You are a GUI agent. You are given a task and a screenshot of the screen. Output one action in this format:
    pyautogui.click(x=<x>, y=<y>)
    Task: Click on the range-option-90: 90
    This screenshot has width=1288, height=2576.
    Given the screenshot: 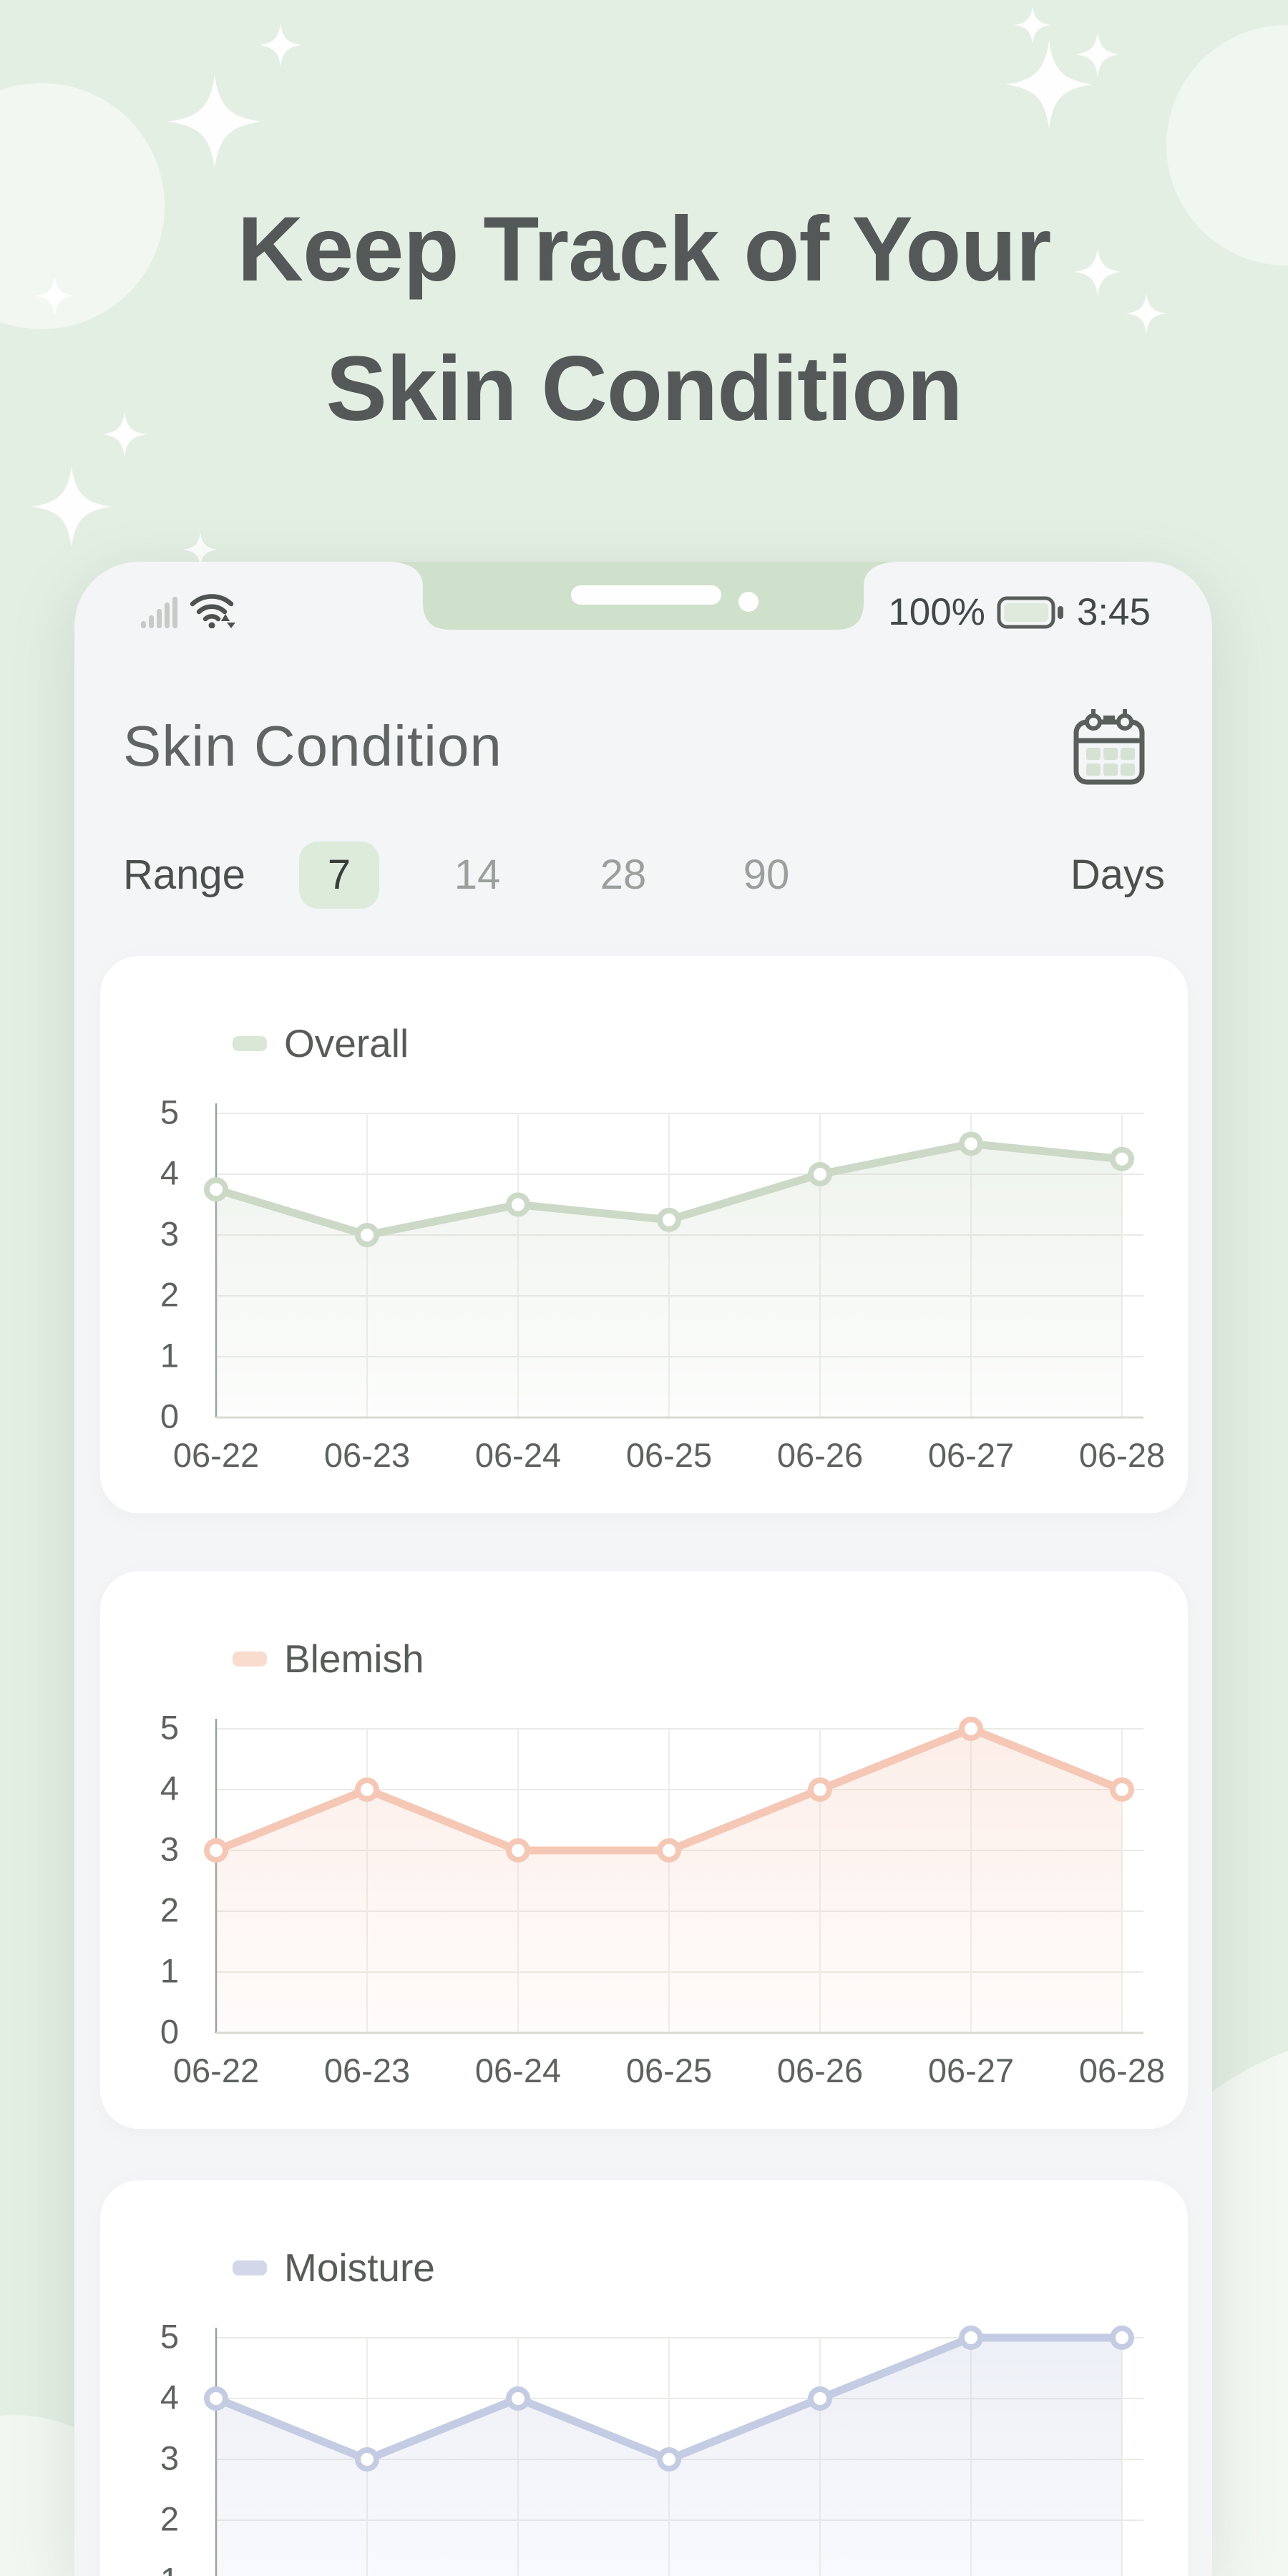 What is the action you would take?
    pyautogui.click(x=766, y=875)
    